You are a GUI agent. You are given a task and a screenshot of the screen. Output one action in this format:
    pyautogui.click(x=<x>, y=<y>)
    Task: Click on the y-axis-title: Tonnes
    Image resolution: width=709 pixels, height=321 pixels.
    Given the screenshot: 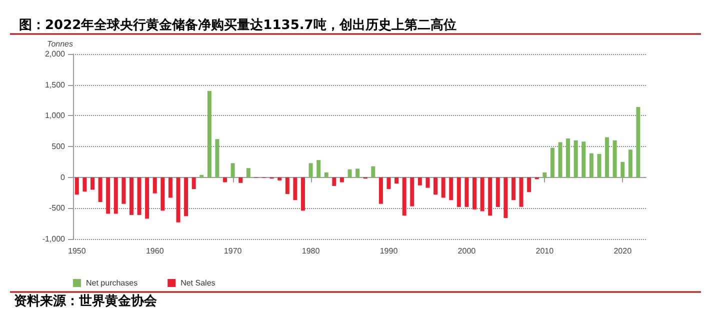 What is the action you would take?
    pyautogui.click(x=60, y=44)
    